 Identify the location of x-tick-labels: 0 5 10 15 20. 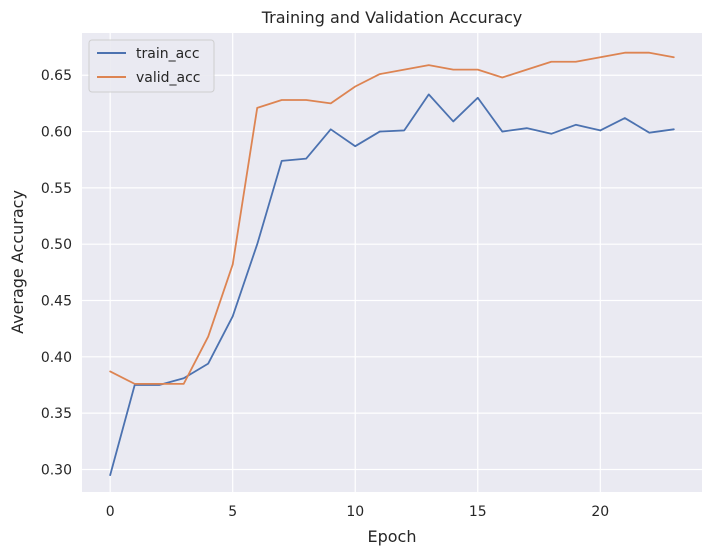
(357, 512).